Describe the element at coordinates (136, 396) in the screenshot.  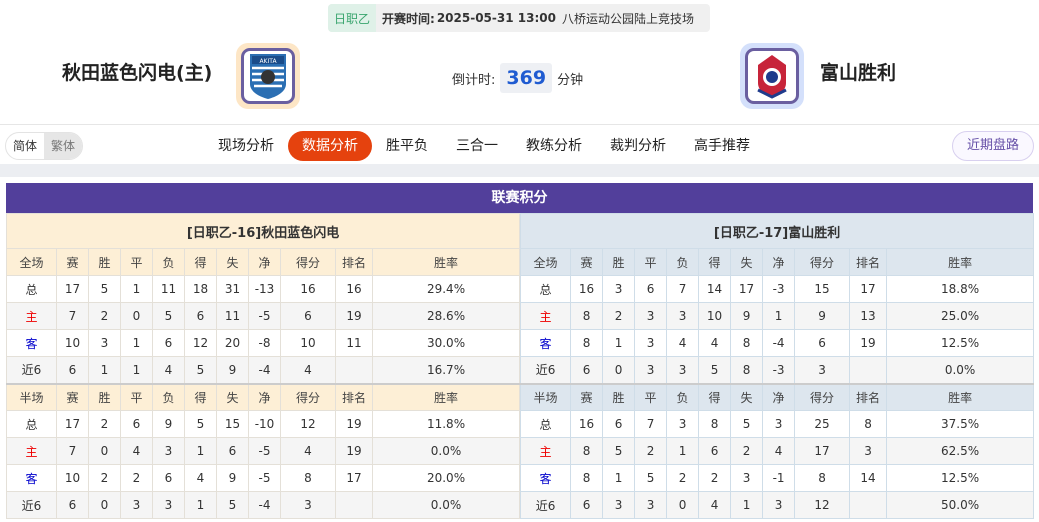
I see `column-header: 平` at that location.